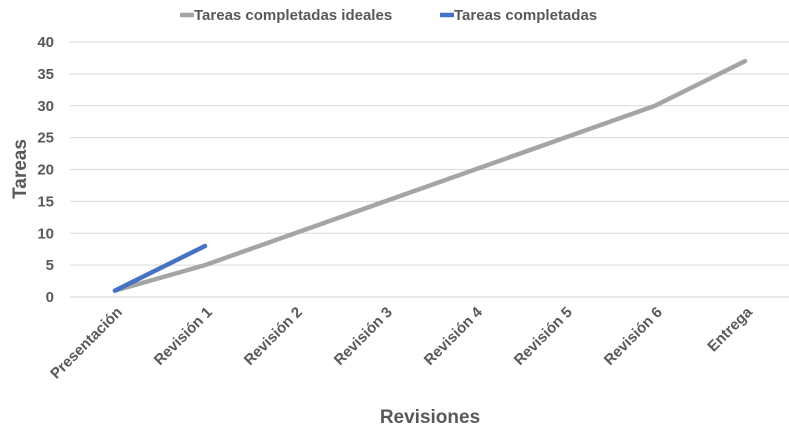  Describe the element at coordinates (45, 233) in the screenshot. I see `y-tick-label: 10` at that location.